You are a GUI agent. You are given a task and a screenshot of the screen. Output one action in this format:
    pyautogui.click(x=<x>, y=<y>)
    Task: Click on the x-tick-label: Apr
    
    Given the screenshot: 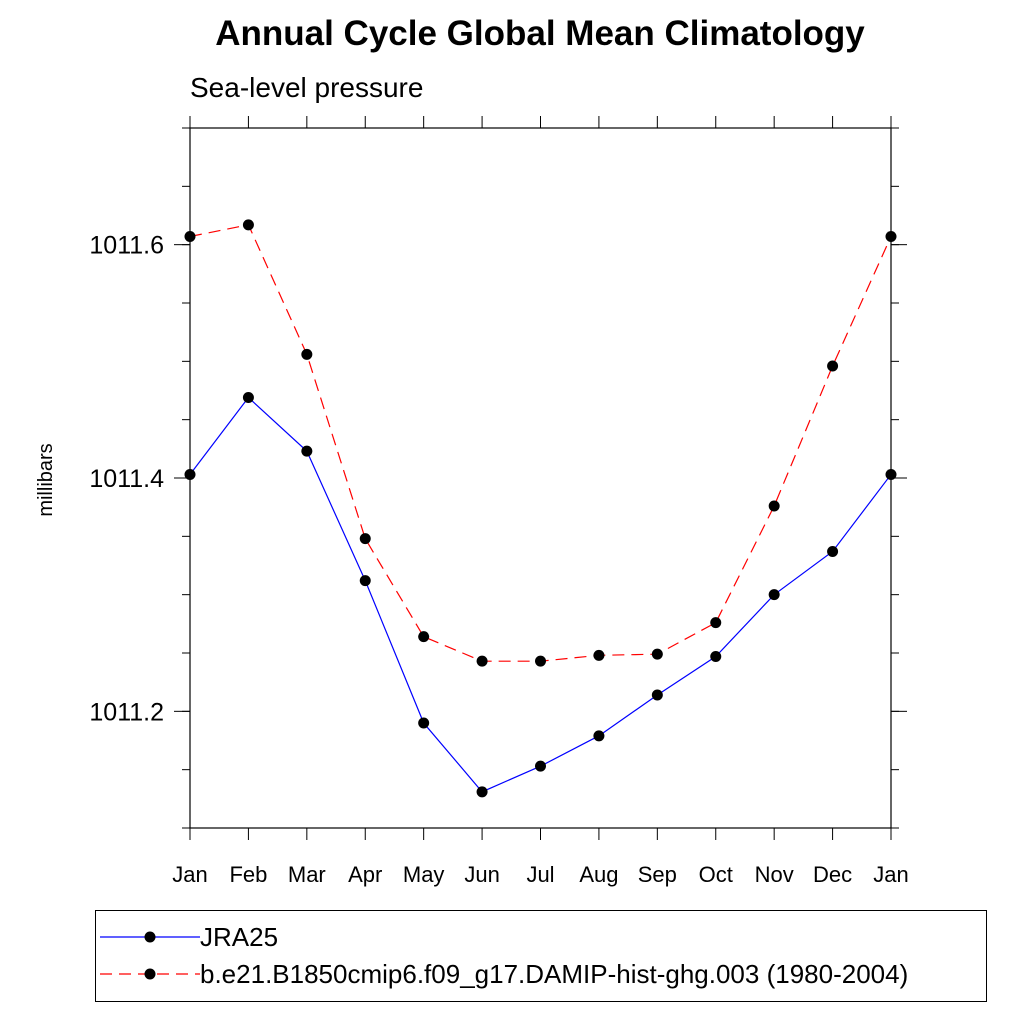 What is the action you would take?
    pyautogui.click(x=365, y=874)
    